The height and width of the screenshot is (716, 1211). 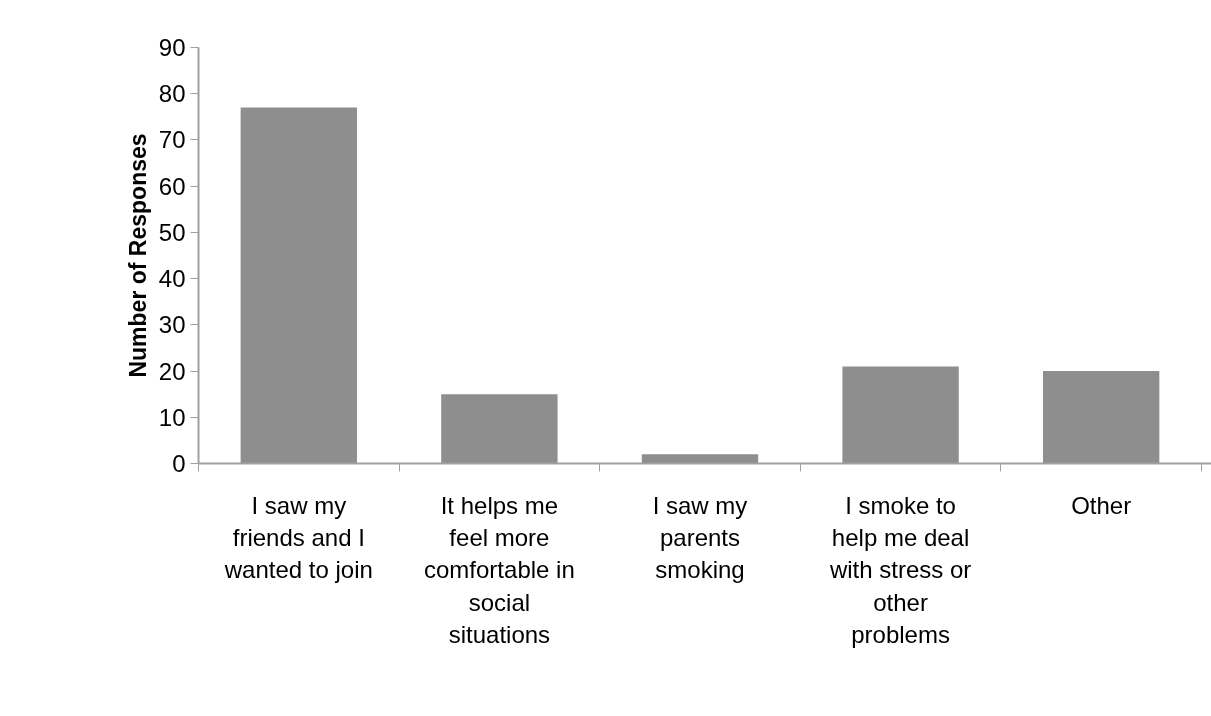 What do you see at coordinates (179, 463) in the screenshot?
I see `y-tick-label: 0` at bounding box center [179, 463].